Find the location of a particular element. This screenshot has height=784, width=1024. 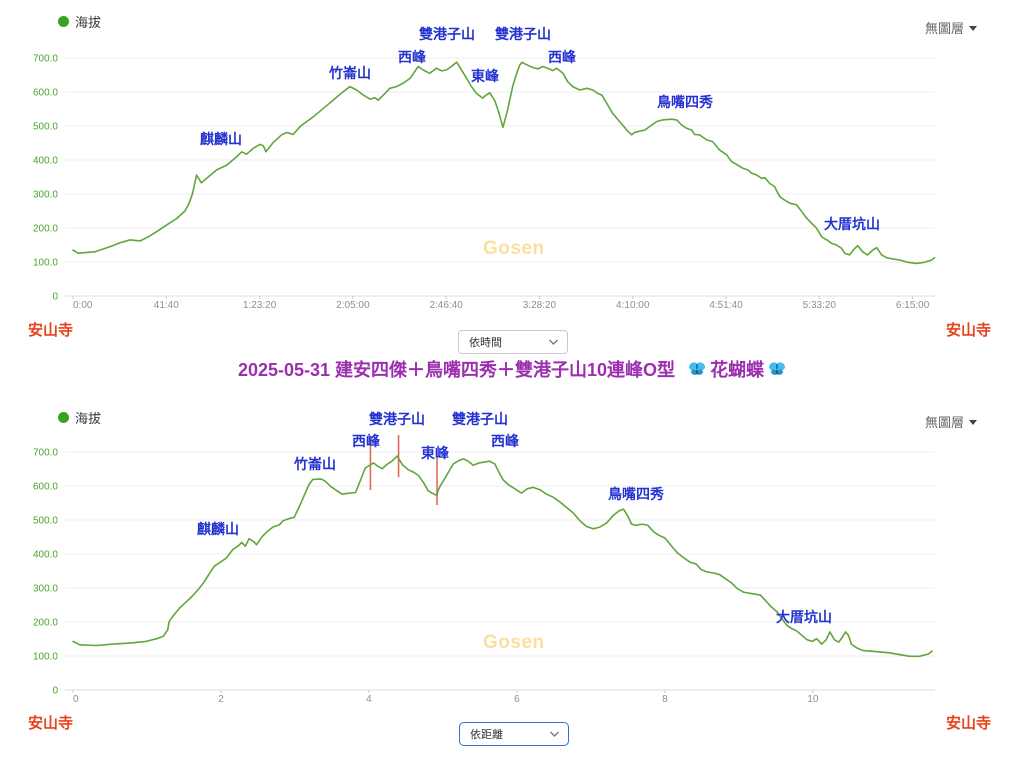

svg-text: 8 is located at coordinates (665, 699).